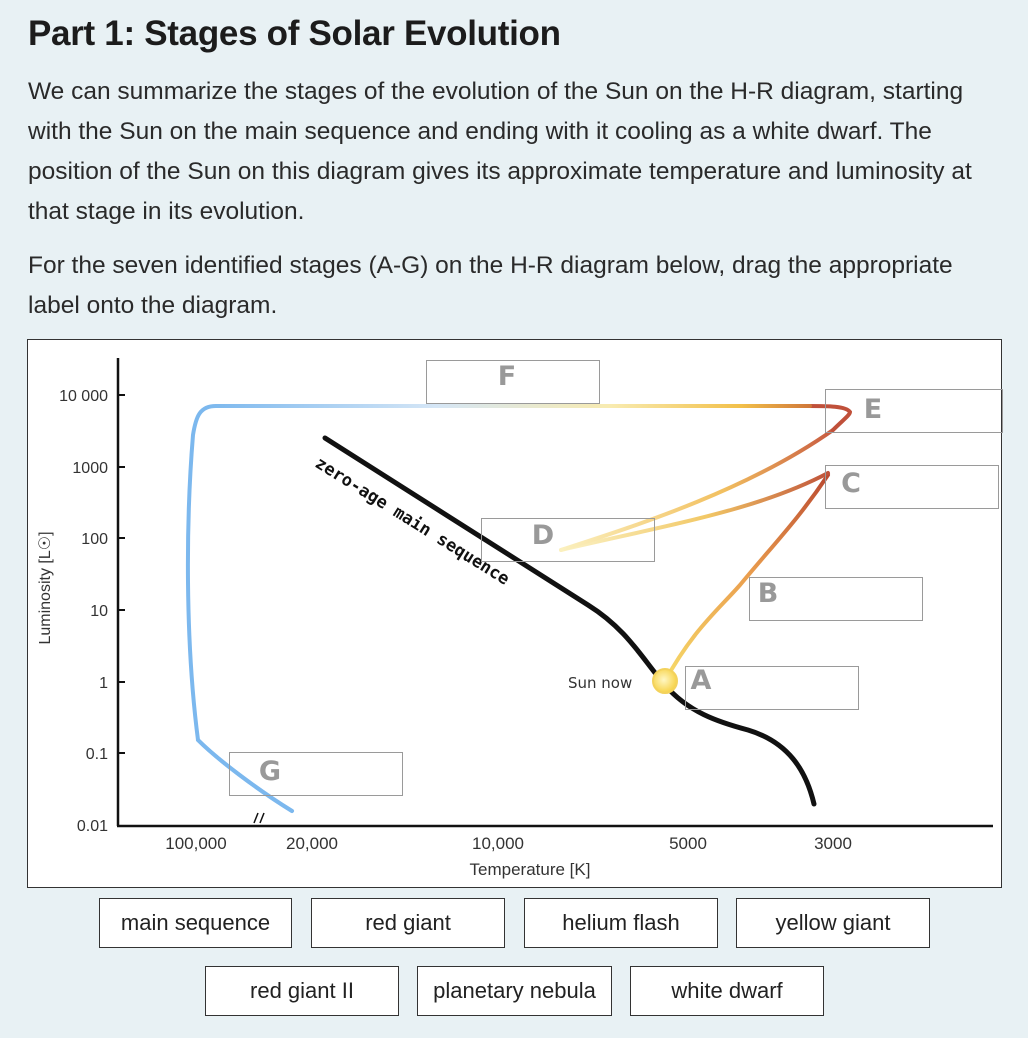 The height and width of the screenshot is (1038, 1028). What do you see at coordinates (772, 688) in the screenshot?
I see `drop-zone-a` at bounding box center [772, 688].